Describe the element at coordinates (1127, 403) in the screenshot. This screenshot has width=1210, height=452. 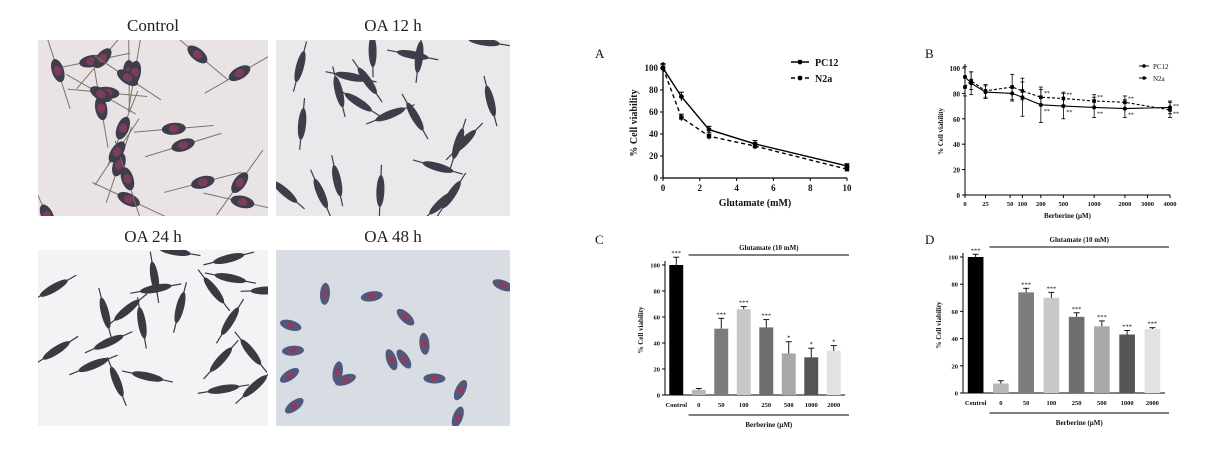
I see `x-tick-label: 1000` at that location.